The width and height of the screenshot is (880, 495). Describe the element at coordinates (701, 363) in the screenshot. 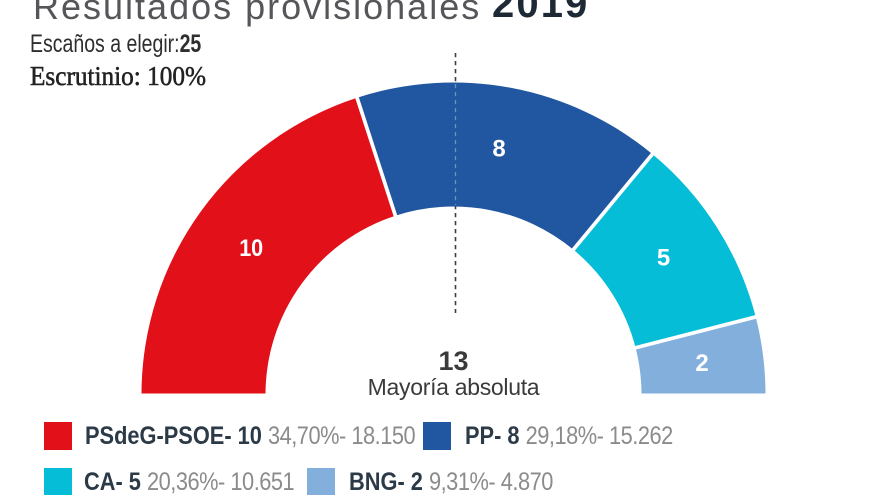

I see `svg-text: 2` at that location.